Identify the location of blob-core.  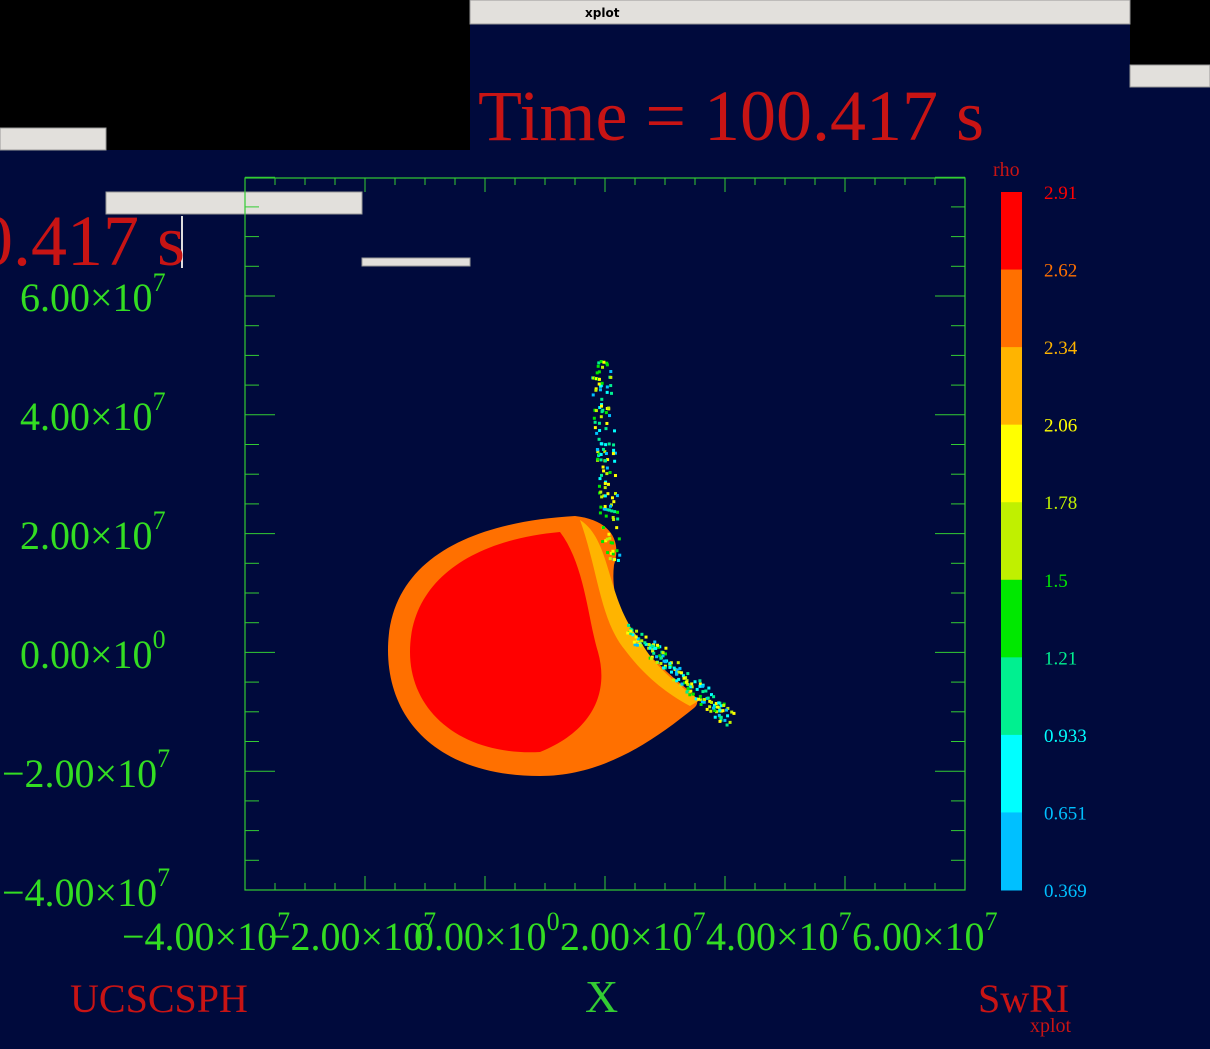
(506, 642).